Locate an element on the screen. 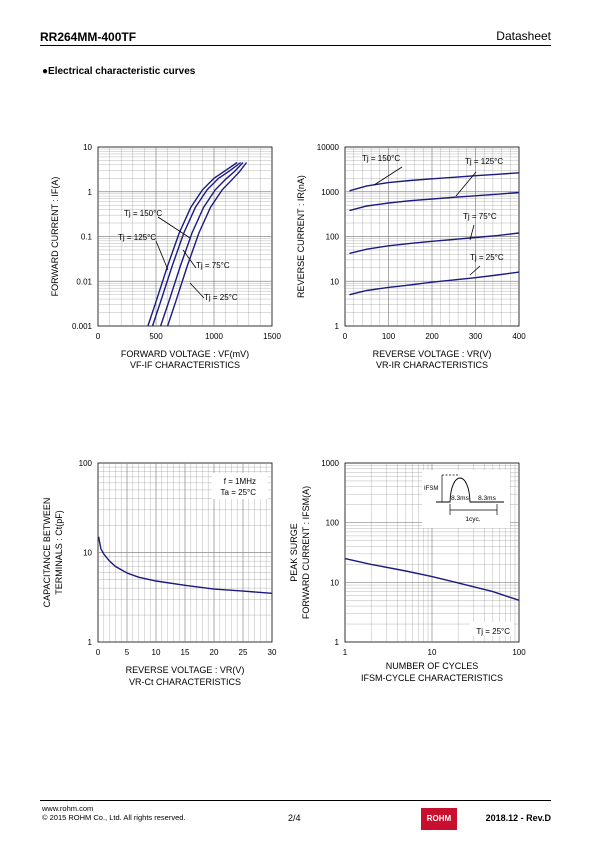 The height and width of the screenshot is (842, 595). x-tick-label: 15 is located at coordinates (185, 652).